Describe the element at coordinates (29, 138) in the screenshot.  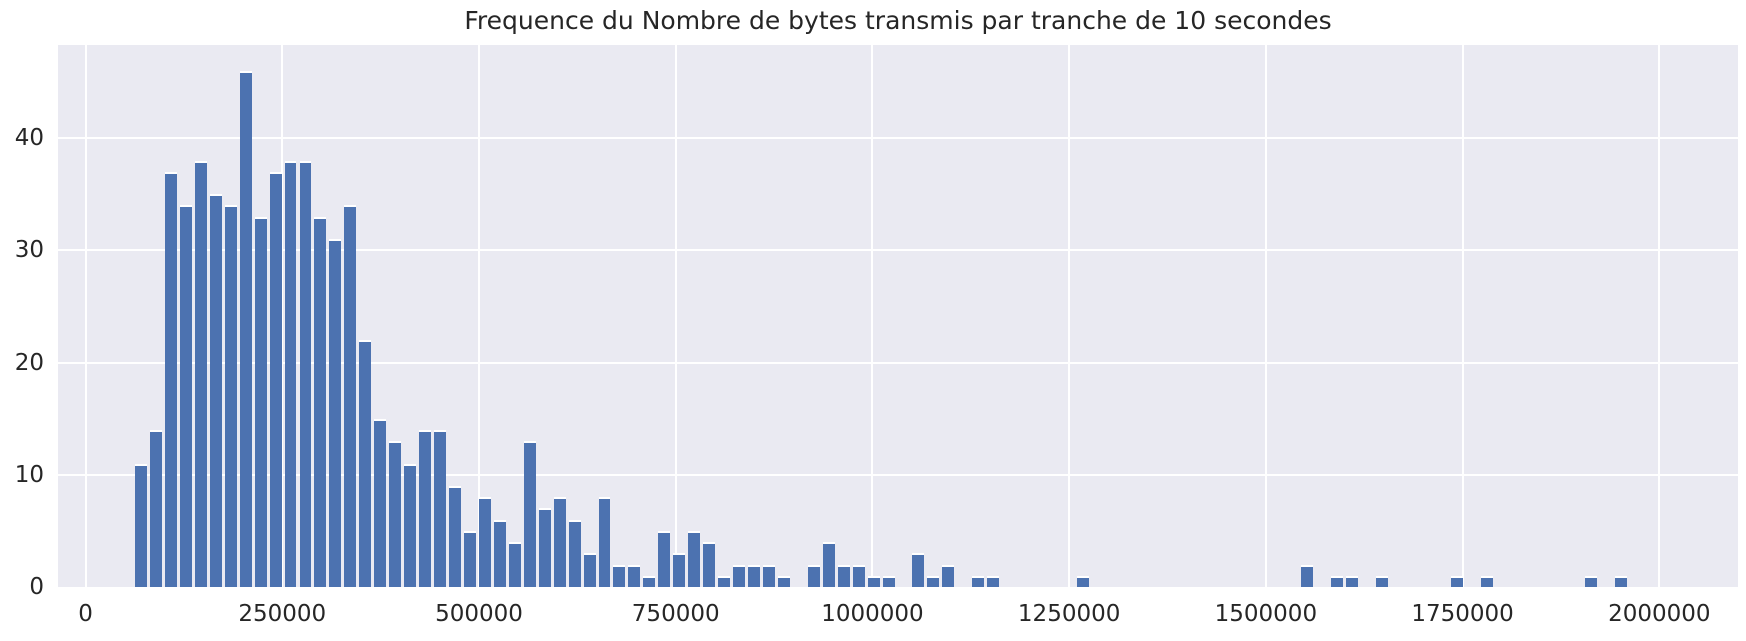
I see `y-tick-label-40: 40` at that location.